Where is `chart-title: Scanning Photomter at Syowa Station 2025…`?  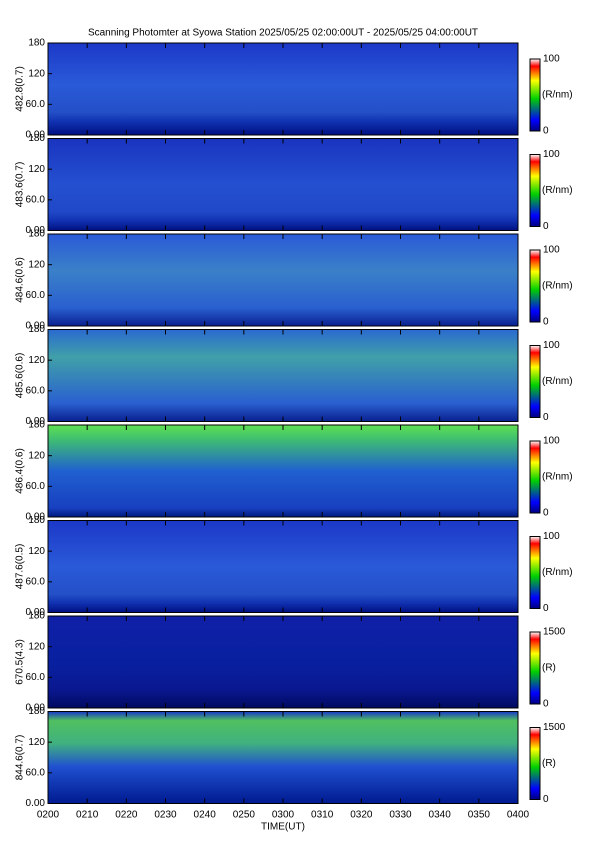
chart-title: Scanning Photomter at Syowa Station 2025… is located at coordinates (283, 33).